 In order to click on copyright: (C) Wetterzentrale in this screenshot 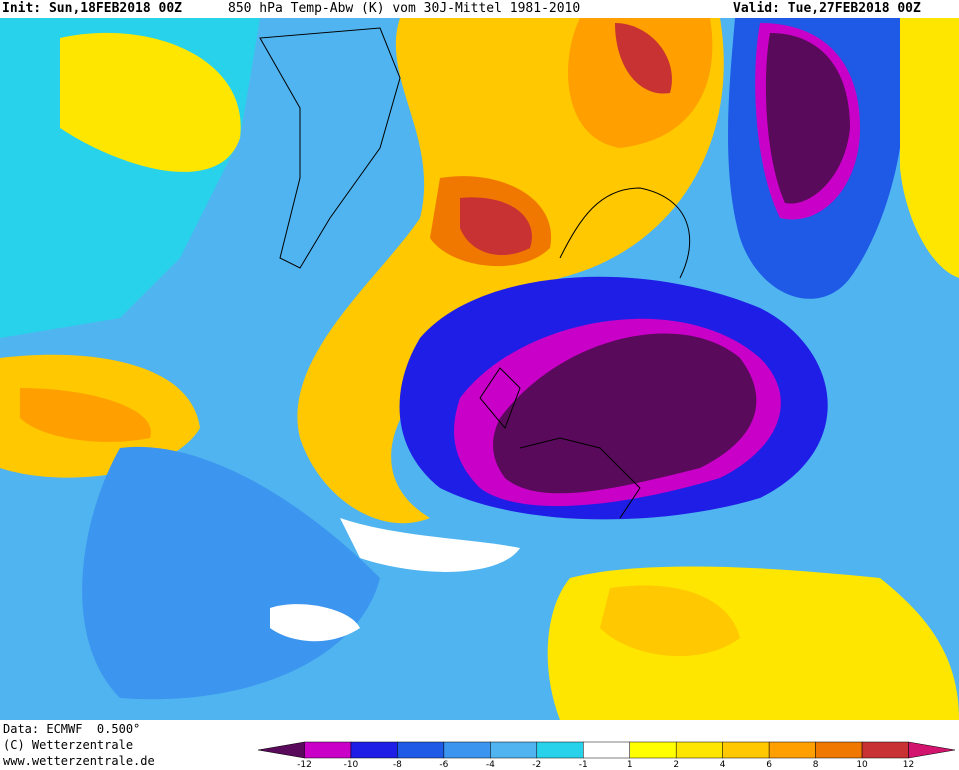, I will do `click(68, 745)`.